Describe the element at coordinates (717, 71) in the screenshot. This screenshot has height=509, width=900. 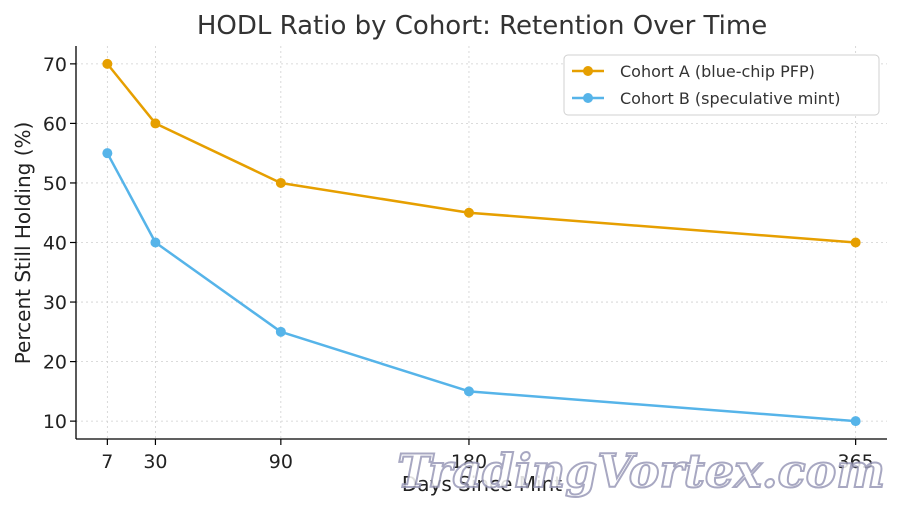
I see `legend-label-cohort-a: Cohort A (blue-chip PFP)` at that location.